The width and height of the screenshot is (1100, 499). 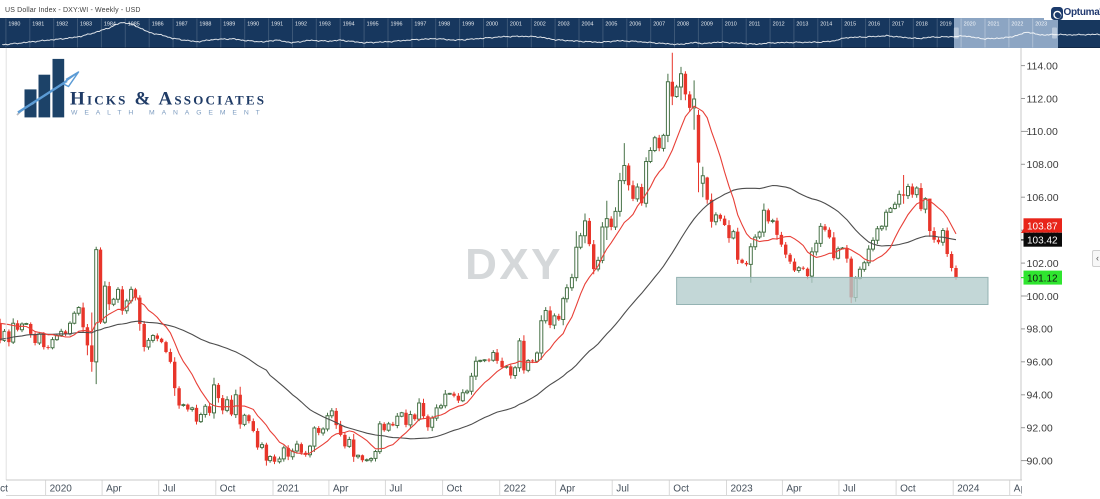 What do you see at coordinates (205, 25) in the screenshot?
I see `svg-text: 1988` at bounding box center [205, 25].